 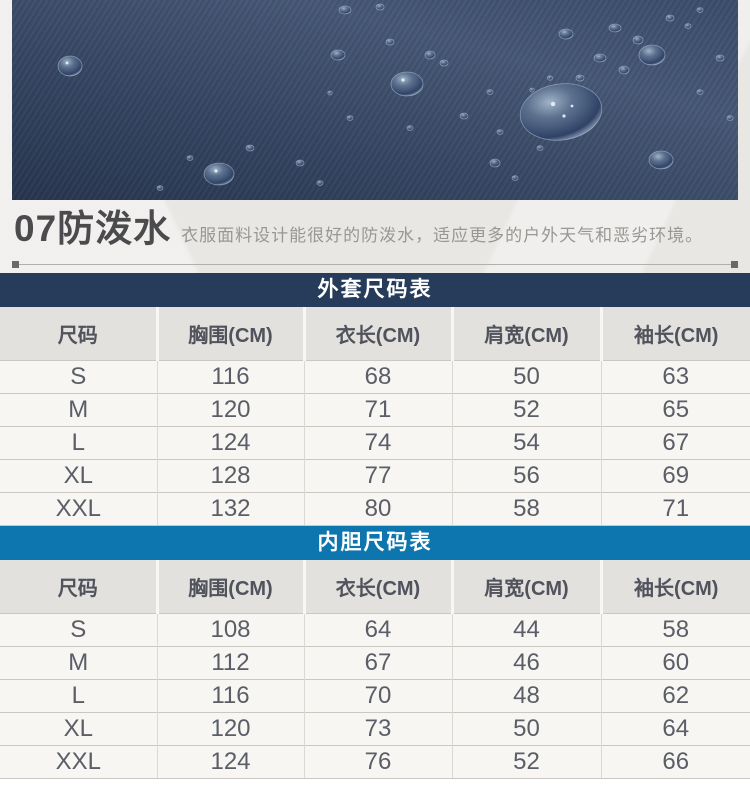 I want to click on feature-section: 07防泼水 衣服面料设计能很好的防泼水，适应更多的户外天气和恶劣环境。, so click(x=375, y=236).